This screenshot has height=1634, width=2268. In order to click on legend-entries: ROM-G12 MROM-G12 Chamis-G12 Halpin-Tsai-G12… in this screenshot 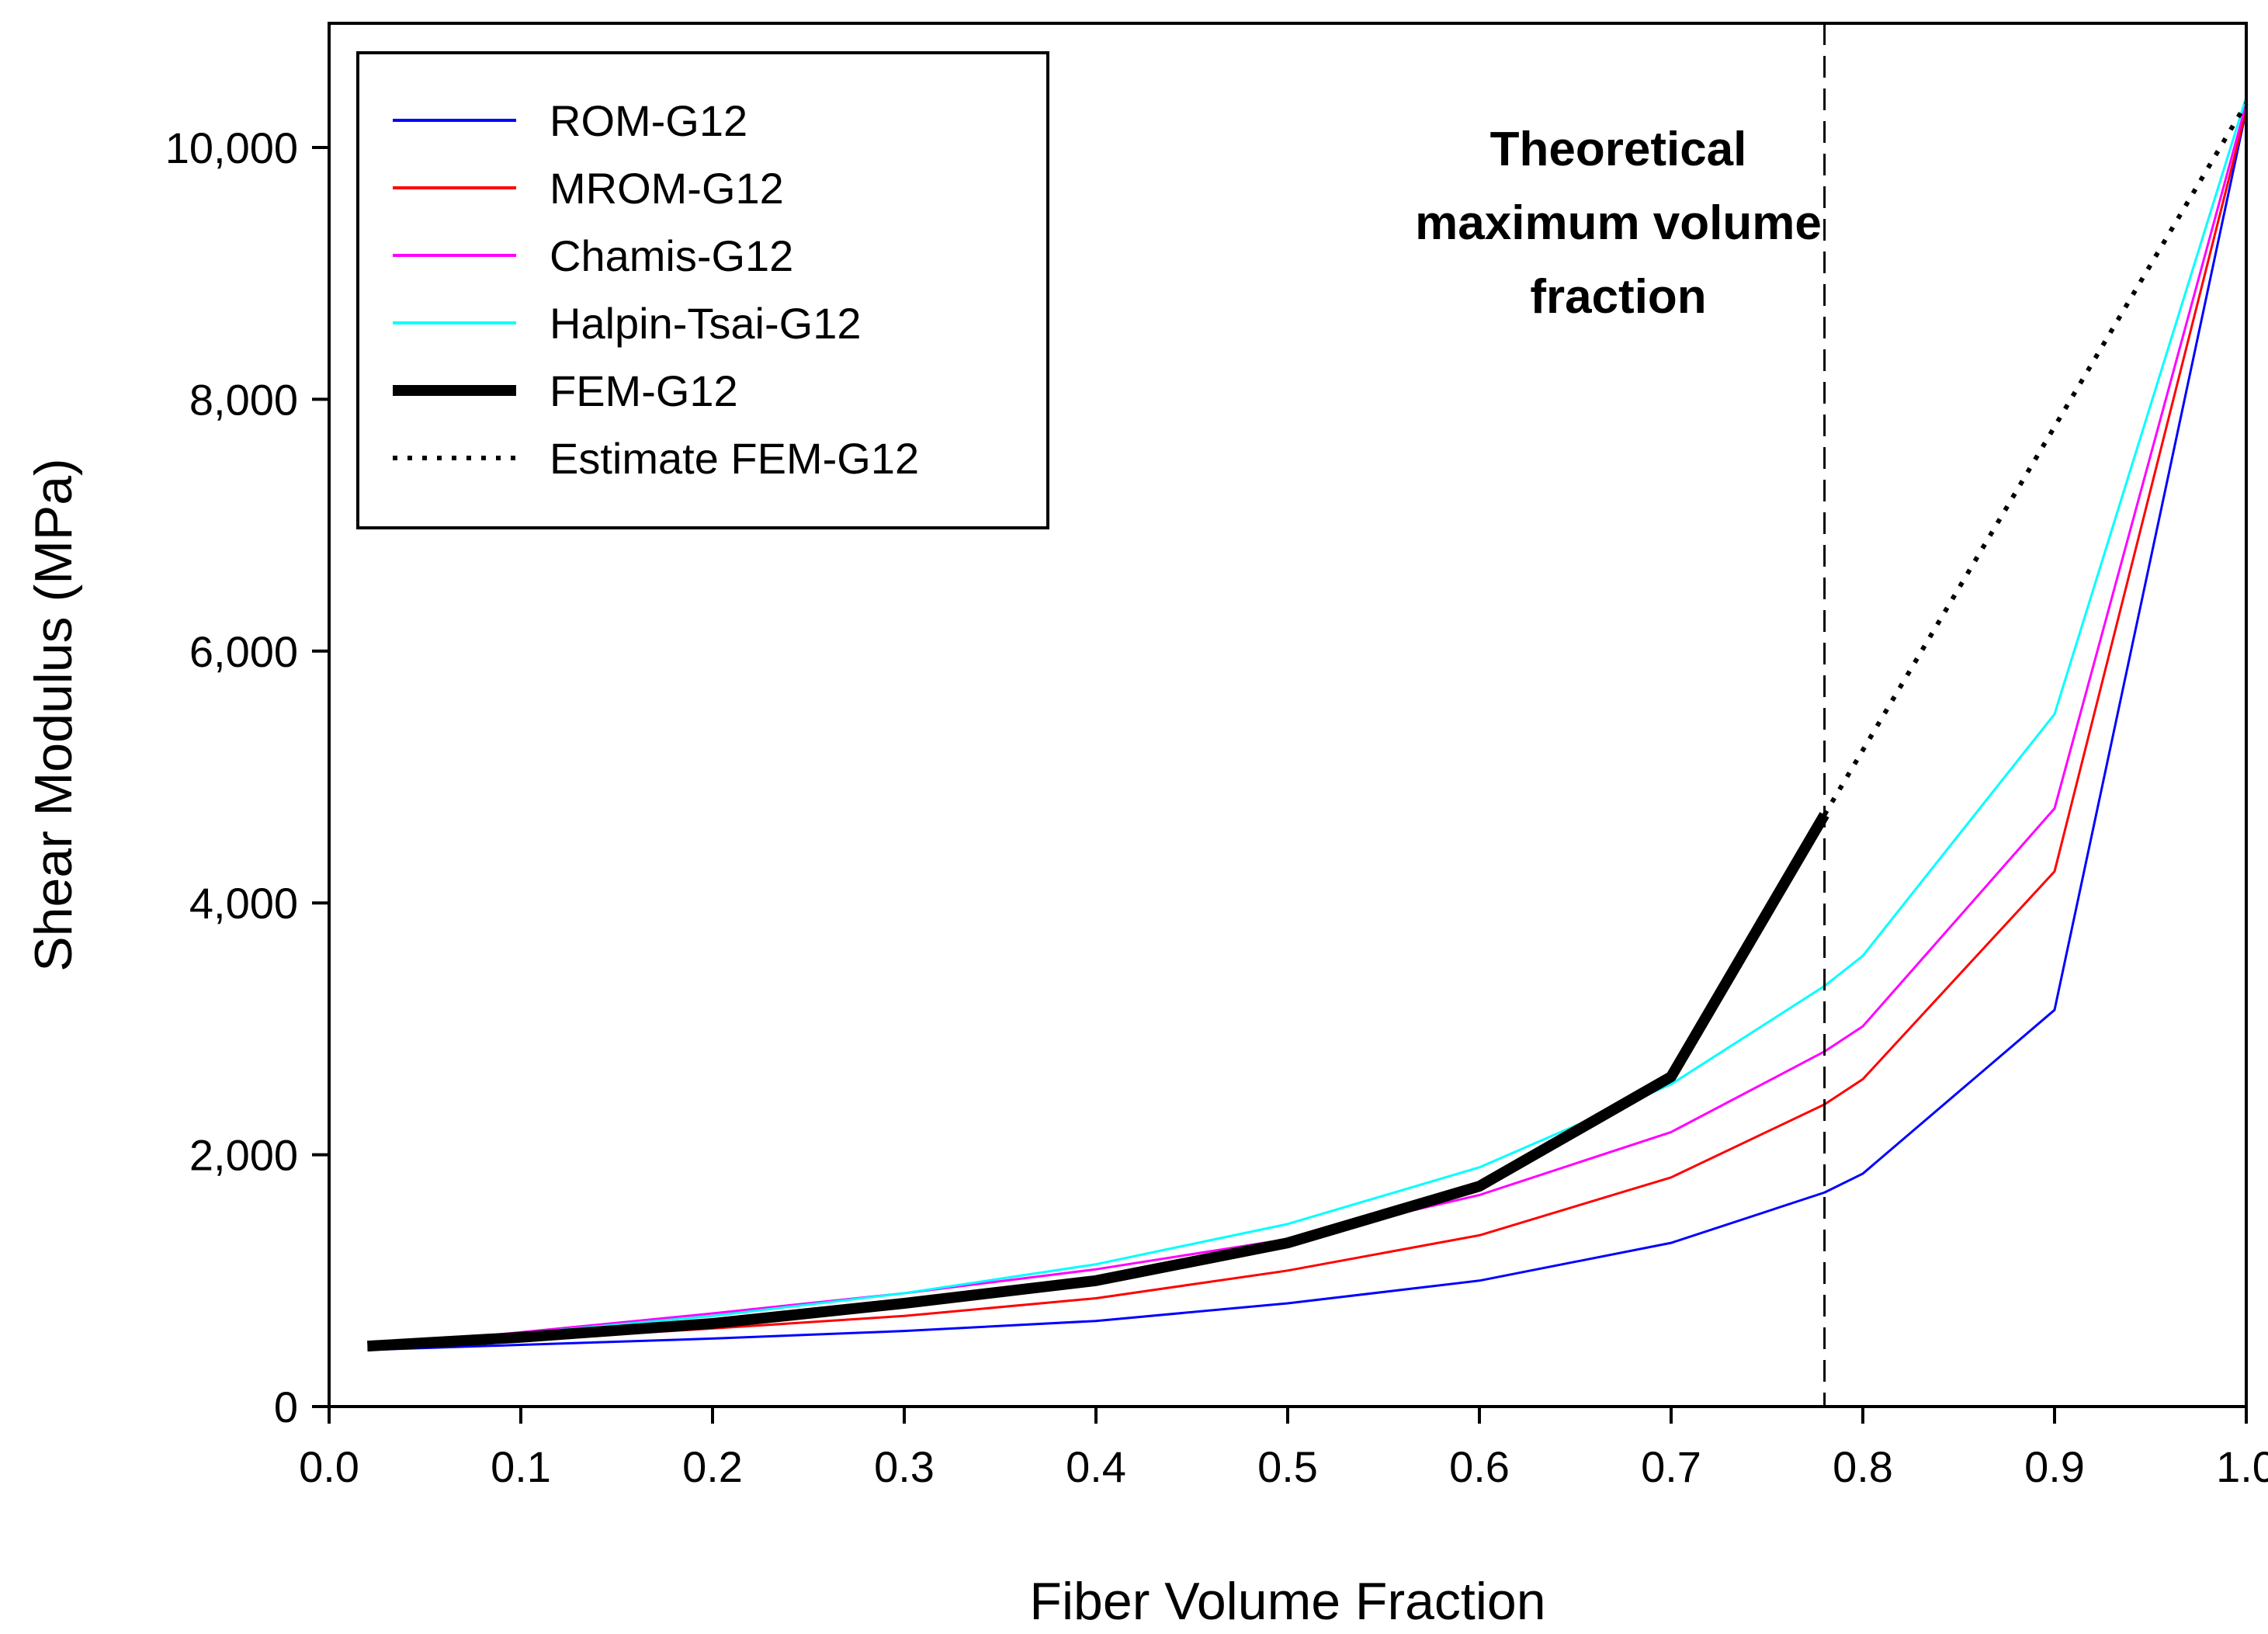, I will do `click(656, 289)`.